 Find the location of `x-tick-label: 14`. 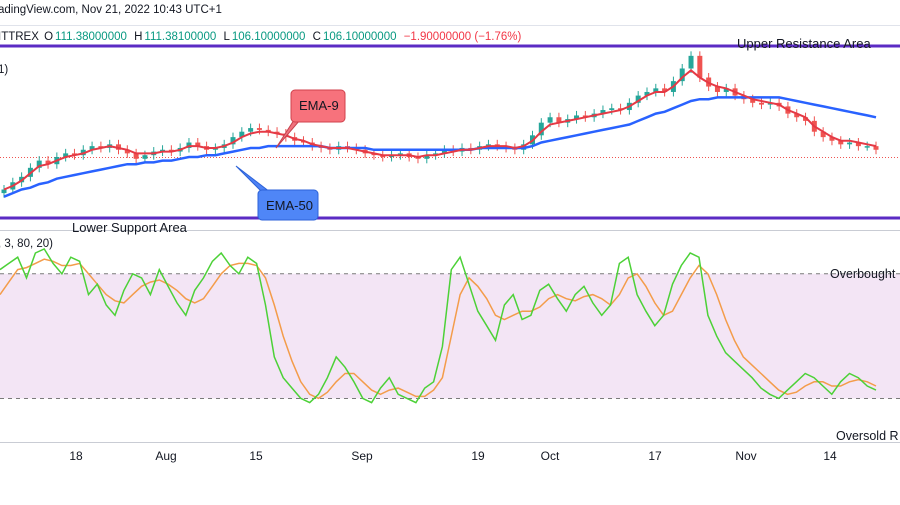

x-tick-label: 14 is located at coordinates (830, 456).